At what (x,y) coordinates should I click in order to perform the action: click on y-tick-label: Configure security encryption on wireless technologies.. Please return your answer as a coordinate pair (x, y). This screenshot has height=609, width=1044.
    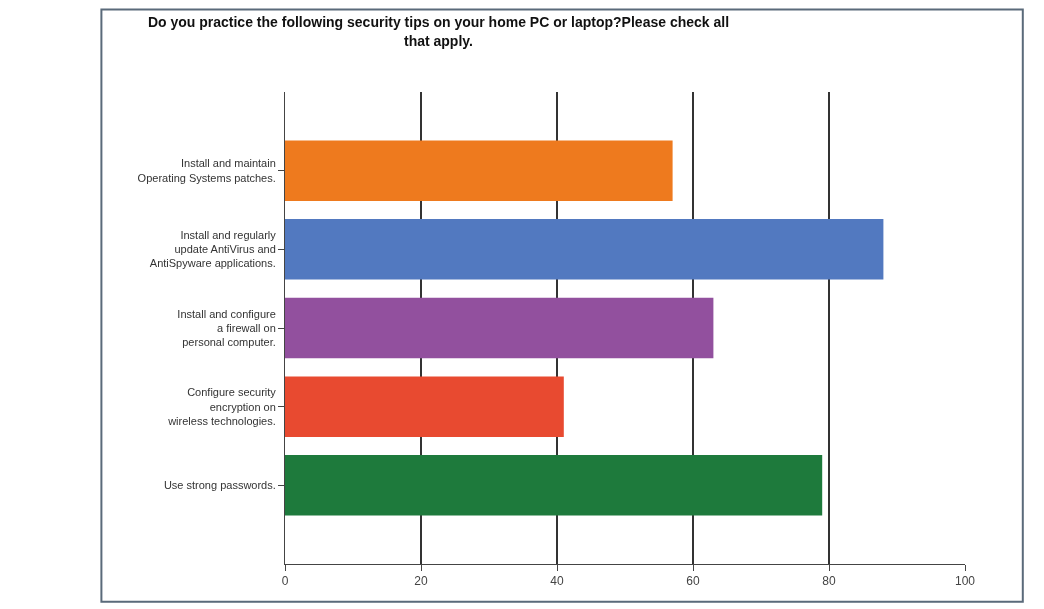
    Looking at the image, I should click on (222, 406).